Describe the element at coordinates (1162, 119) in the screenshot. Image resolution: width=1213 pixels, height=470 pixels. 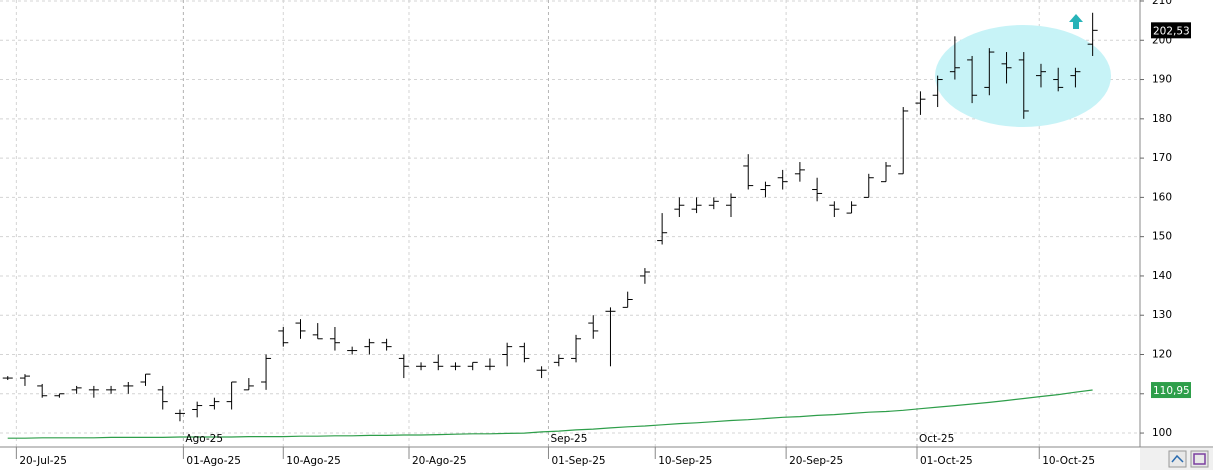
I see `y-tick-label: 180` at that location.